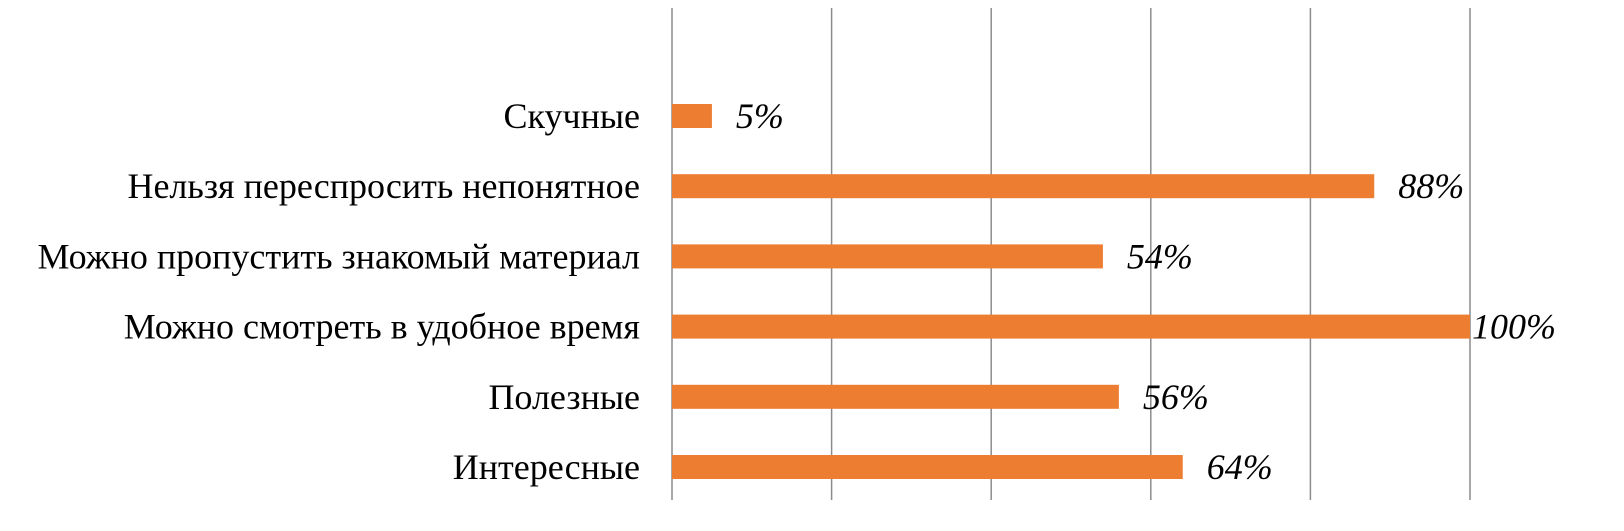  What do you see at coordinates (383, 186) in the screenshot?
I see `category-label-1: Нельзя переспросить непонятное` at bounding box center [383, 186].